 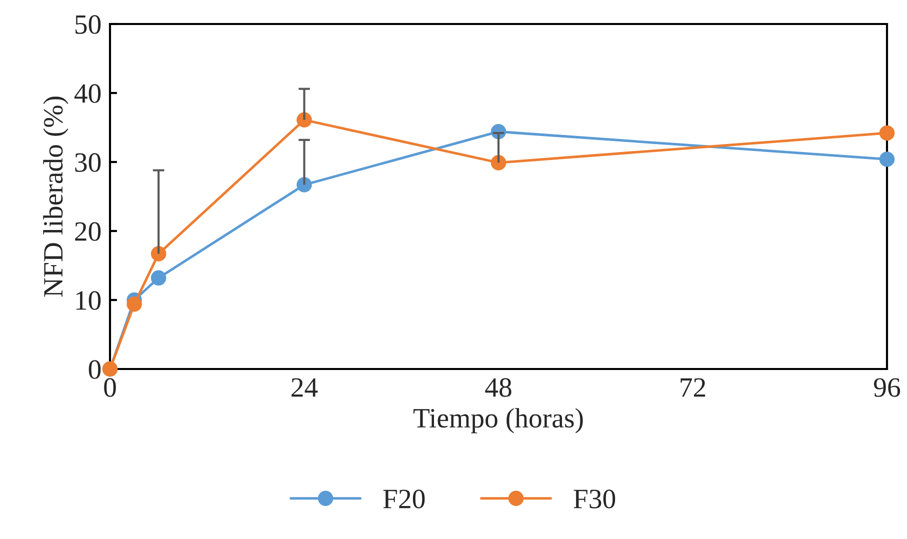 I want to click on legend-label: F30, so click(x=595, y=499).